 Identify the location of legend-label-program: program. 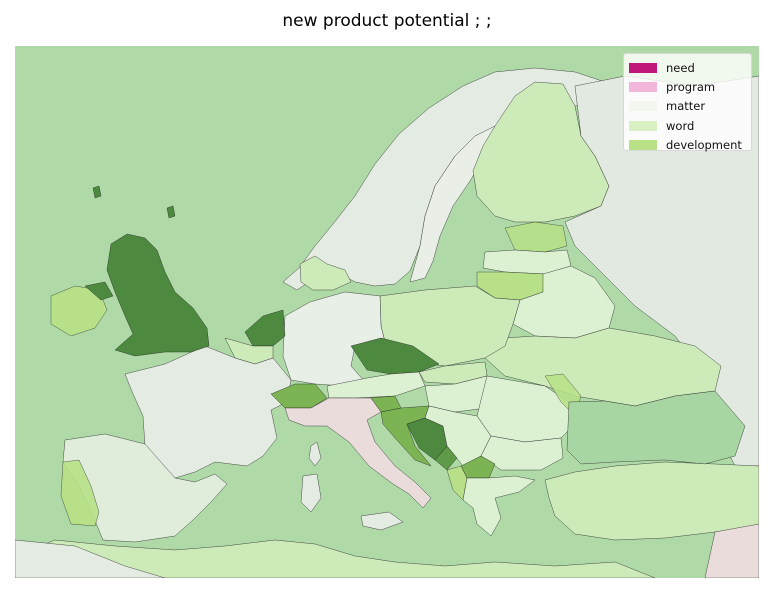
(691, 87).